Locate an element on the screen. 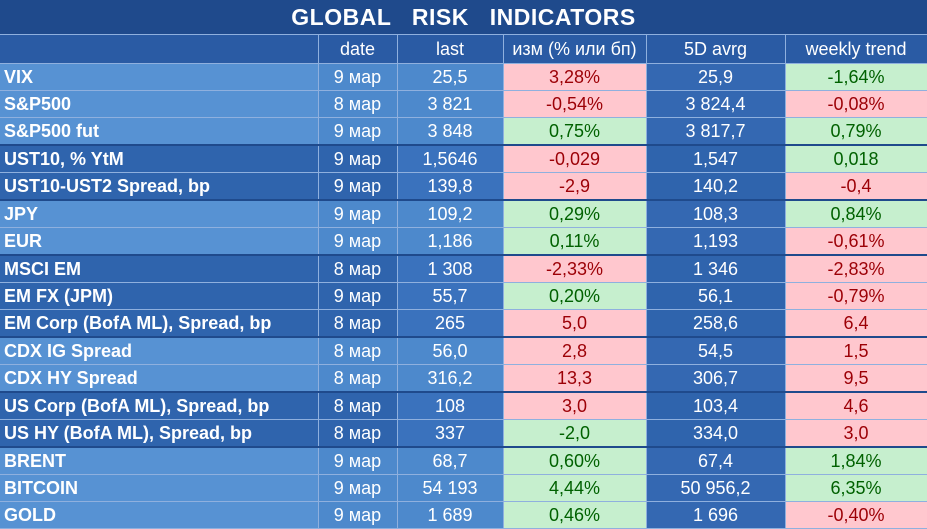 The image size is (927, 529). avg5d-cell: 140,2 is located at coordinates (716, 186).